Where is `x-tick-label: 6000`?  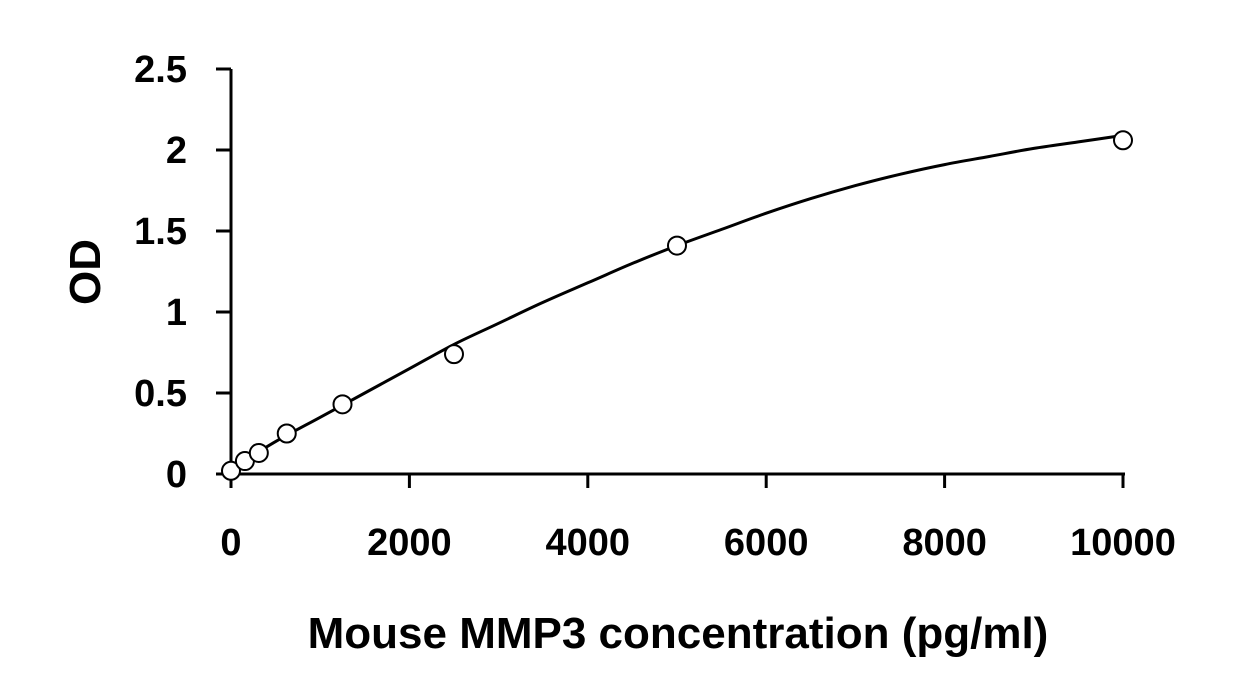 x-tick-label: 6000 is located at coordinates (766, 543).